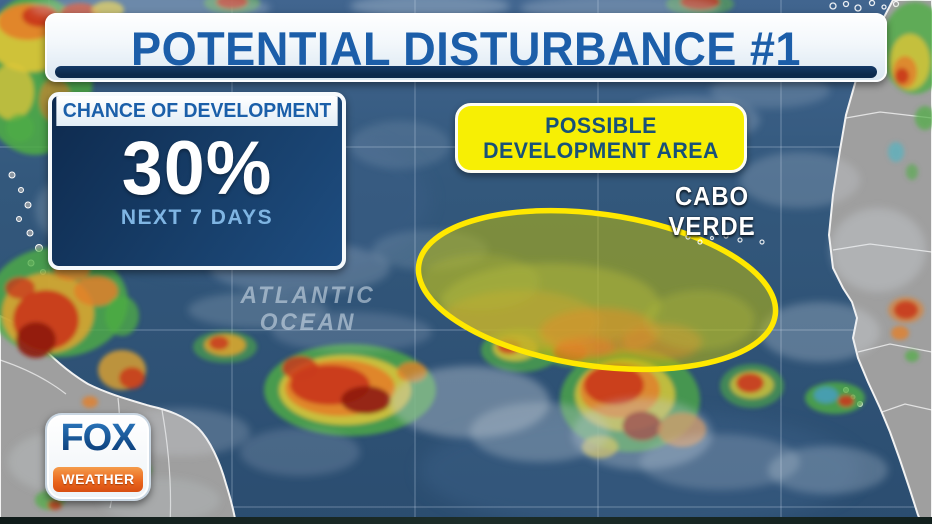 This screenshot has width=932, height=524. Describe the element at coordinates (712, 226) in the screenshot. I see `cabo-verde-line2: VERDE` at that location.